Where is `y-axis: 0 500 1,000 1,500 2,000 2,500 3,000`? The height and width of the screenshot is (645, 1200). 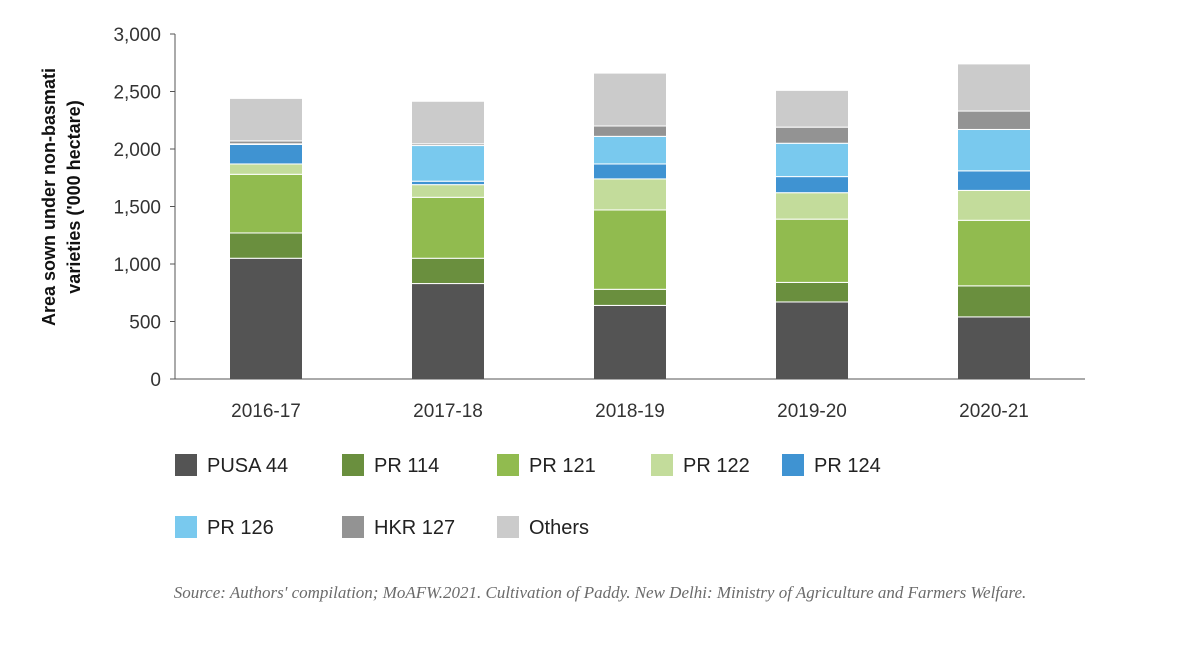 y-axis: 0 500 1,000 1,500 2,000 2,500 3,000 is located at coordinates (144, 208).